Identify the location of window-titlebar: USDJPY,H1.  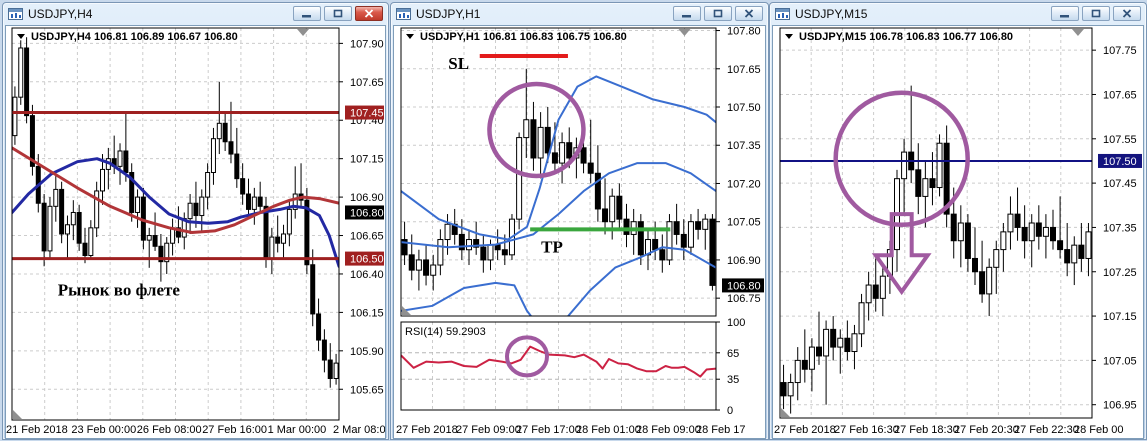
(579, 13).